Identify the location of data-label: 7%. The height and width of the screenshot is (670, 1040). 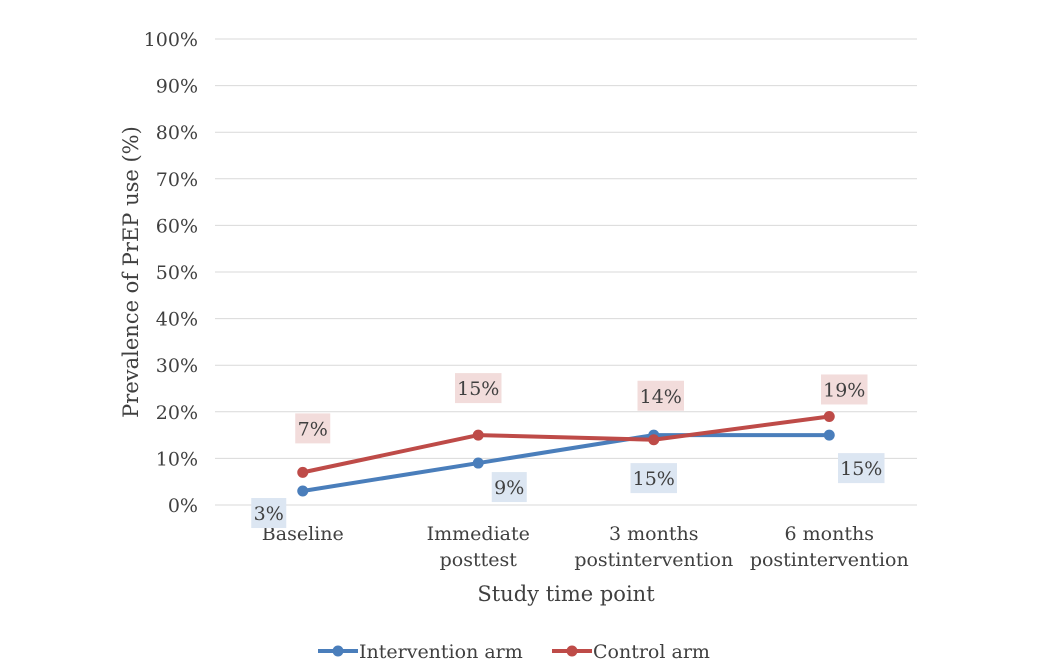
(313, 429).